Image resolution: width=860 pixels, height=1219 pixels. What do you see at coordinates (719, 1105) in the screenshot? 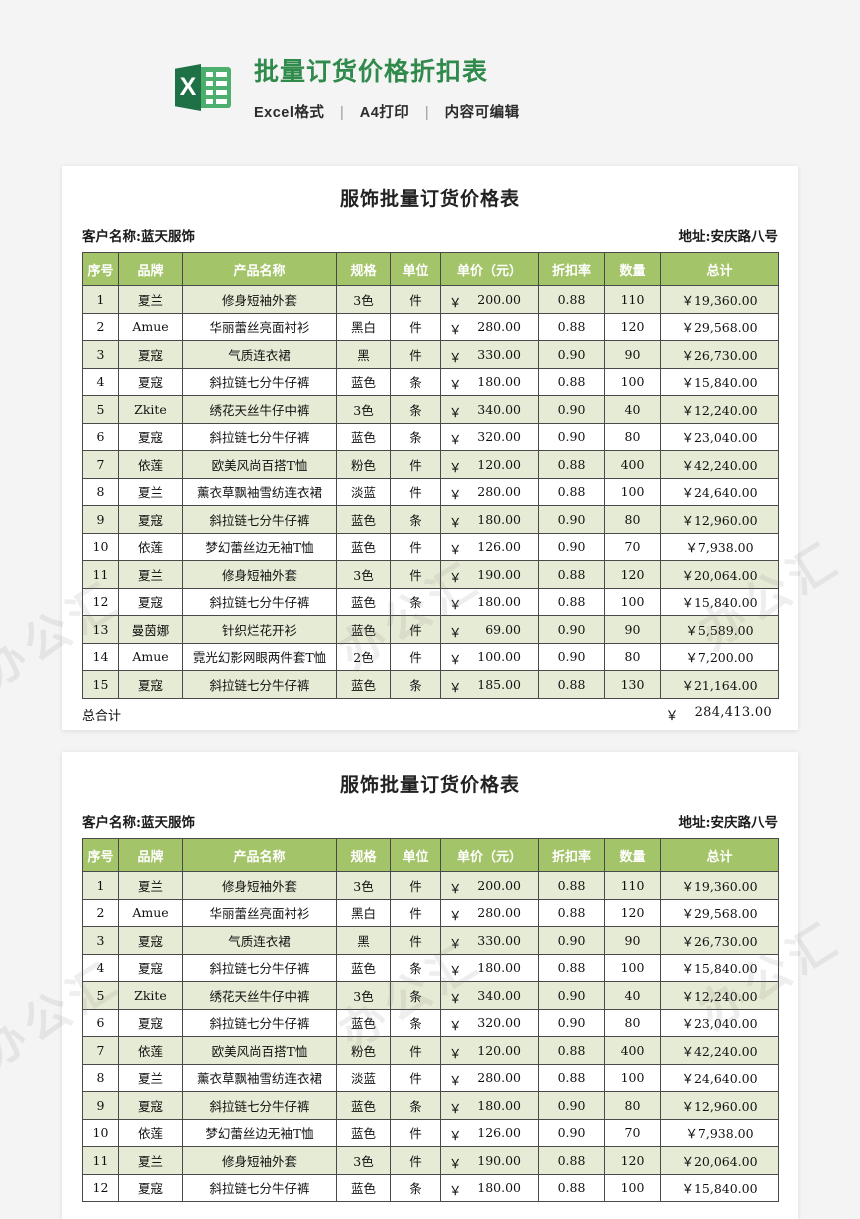
I see `cell-total: ￥12,960.00` at bounding box center [719, 1105].